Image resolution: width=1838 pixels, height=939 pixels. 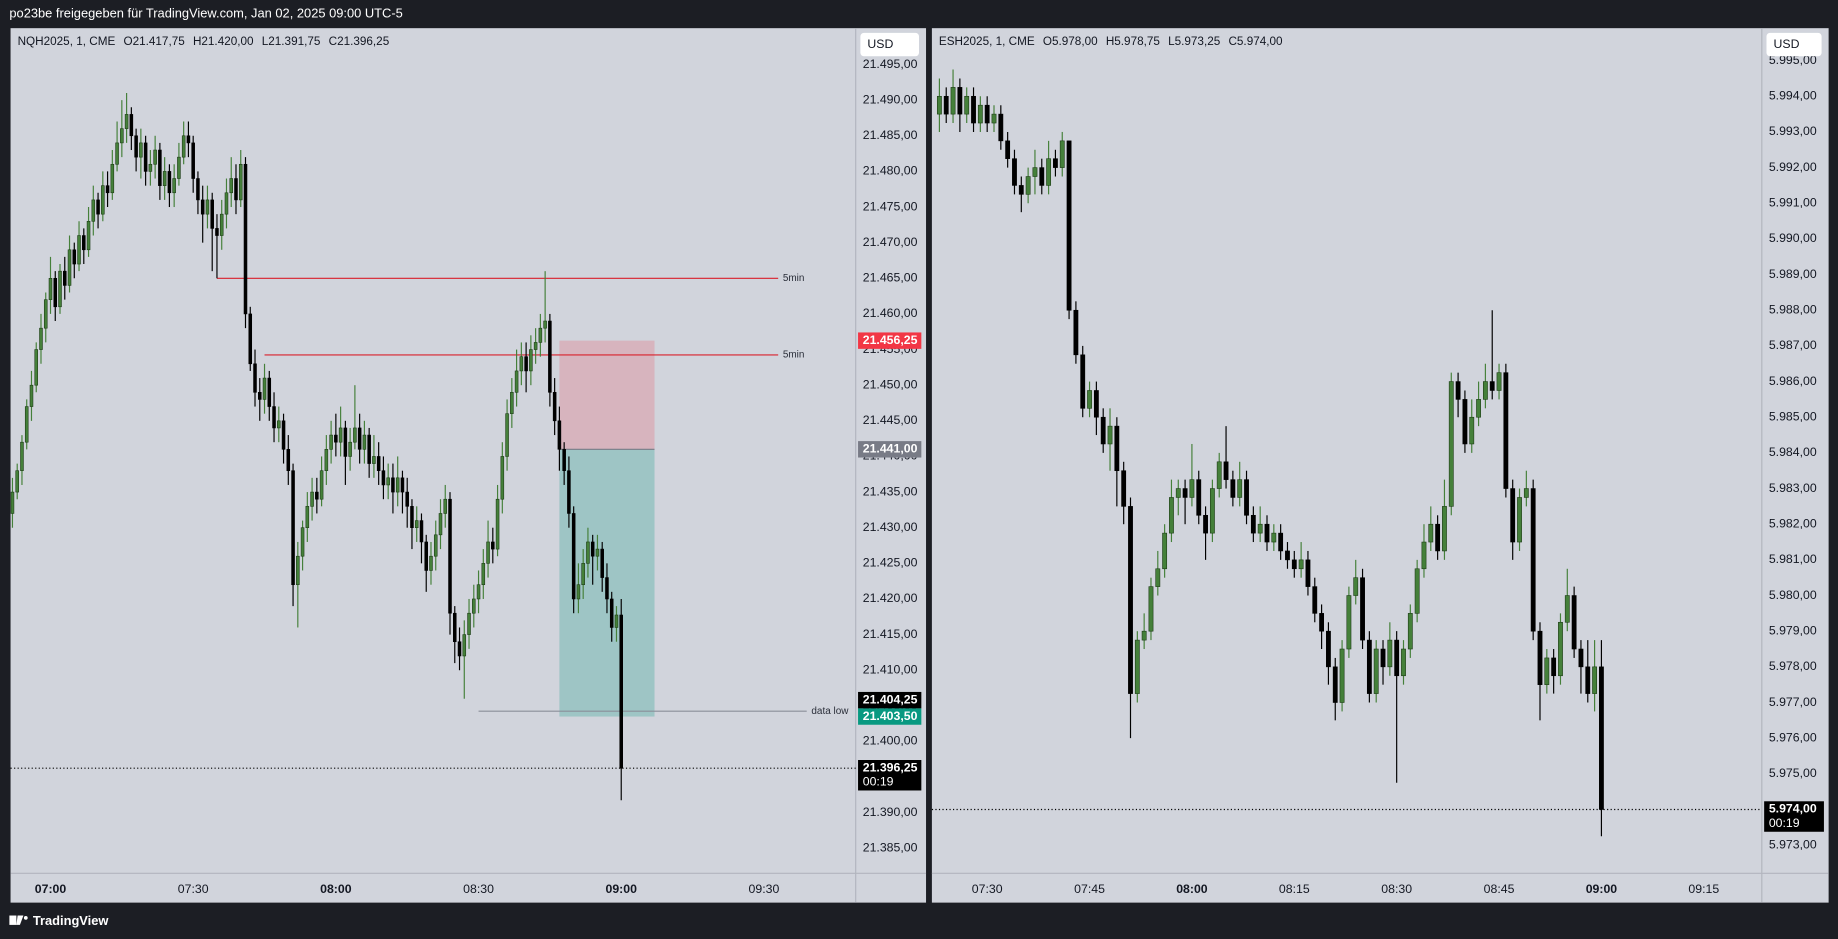 What do you see at coordinates (764, 889) in the screenshot?
I see `x-tick-label: 09:30` at bounding box center [764, 889].